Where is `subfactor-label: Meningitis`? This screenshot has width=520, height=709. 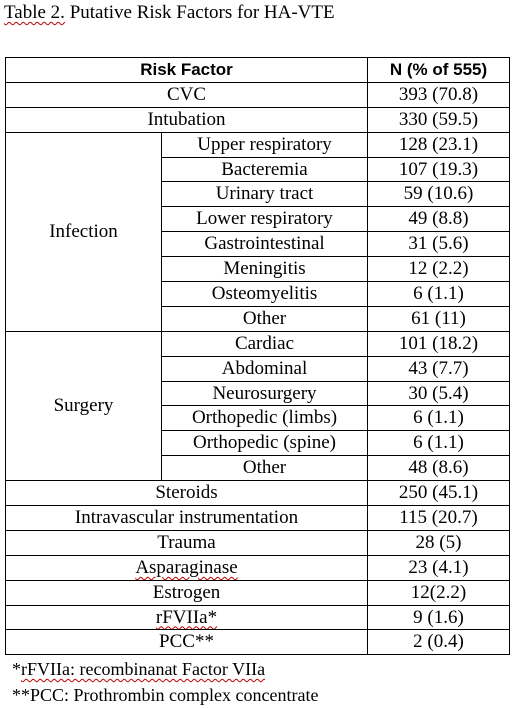
subfactor-label: Meningitis is located at coordinates (264, 269).